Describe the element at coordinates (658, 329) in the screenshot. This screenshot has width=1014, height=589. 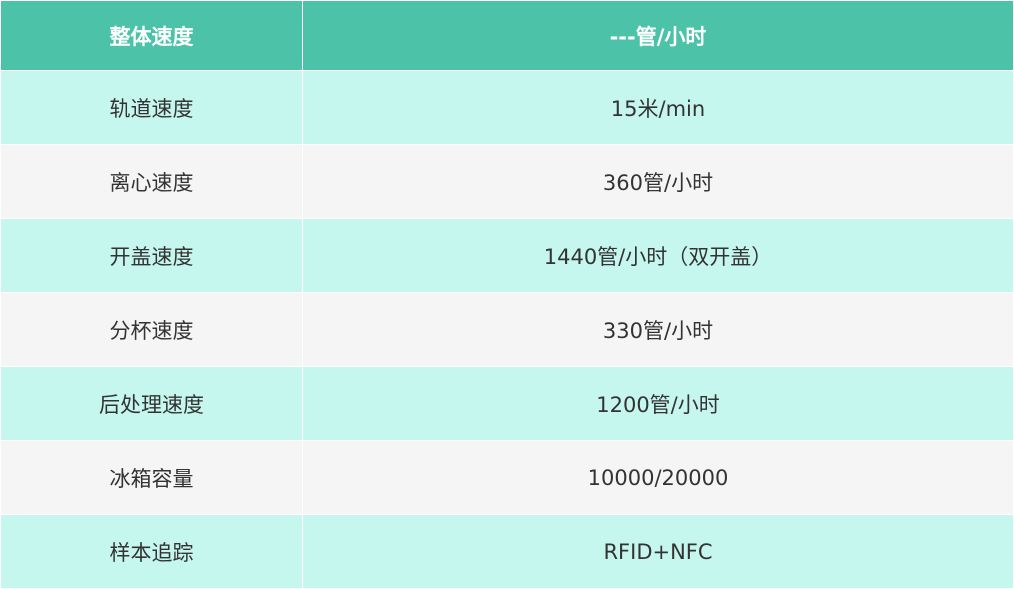
I see `row-value: 330管/小时` at that location.